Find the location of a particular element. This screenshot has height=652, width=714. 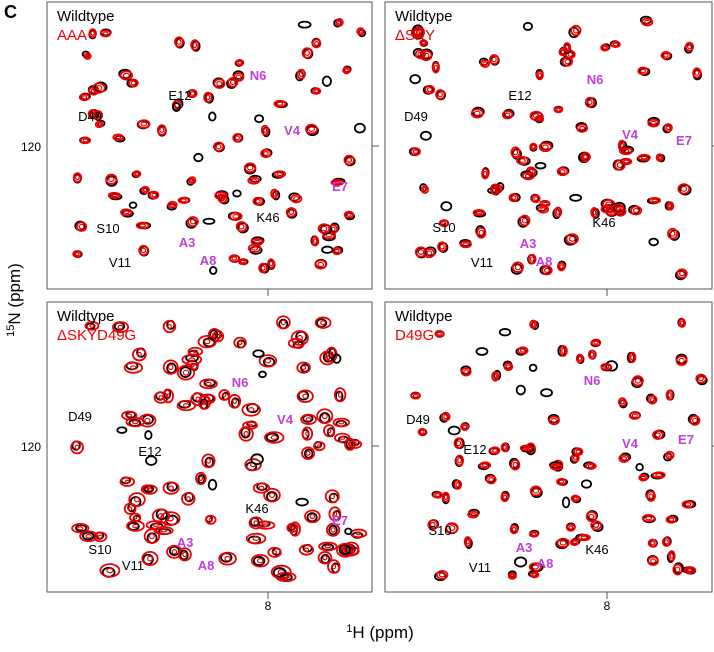

legend-entry: Wildtype is located at coordinates (86, 16).